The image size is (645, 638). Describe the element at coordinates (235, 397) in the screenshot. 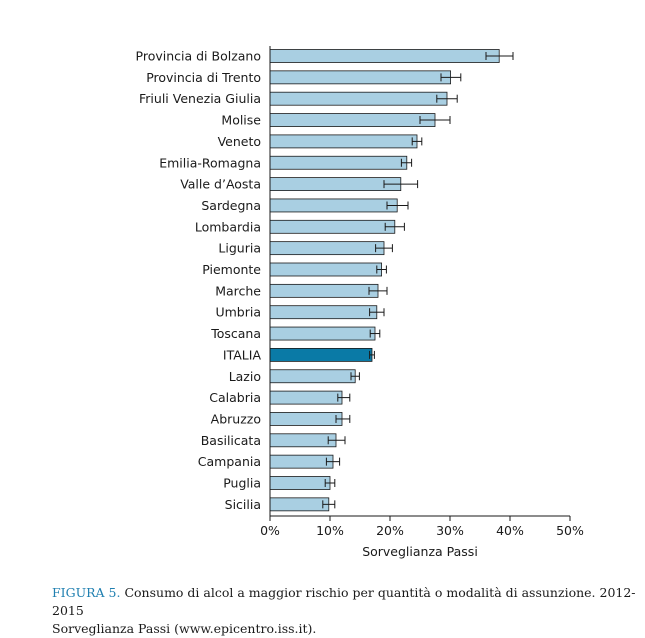

I see `category-label-16: Calabria` at that location.